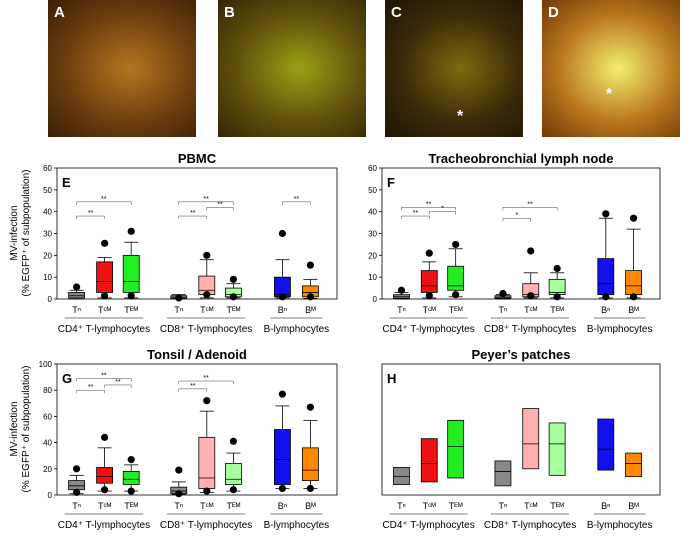  I want to click on panel-letter: E, so click(66, 182).